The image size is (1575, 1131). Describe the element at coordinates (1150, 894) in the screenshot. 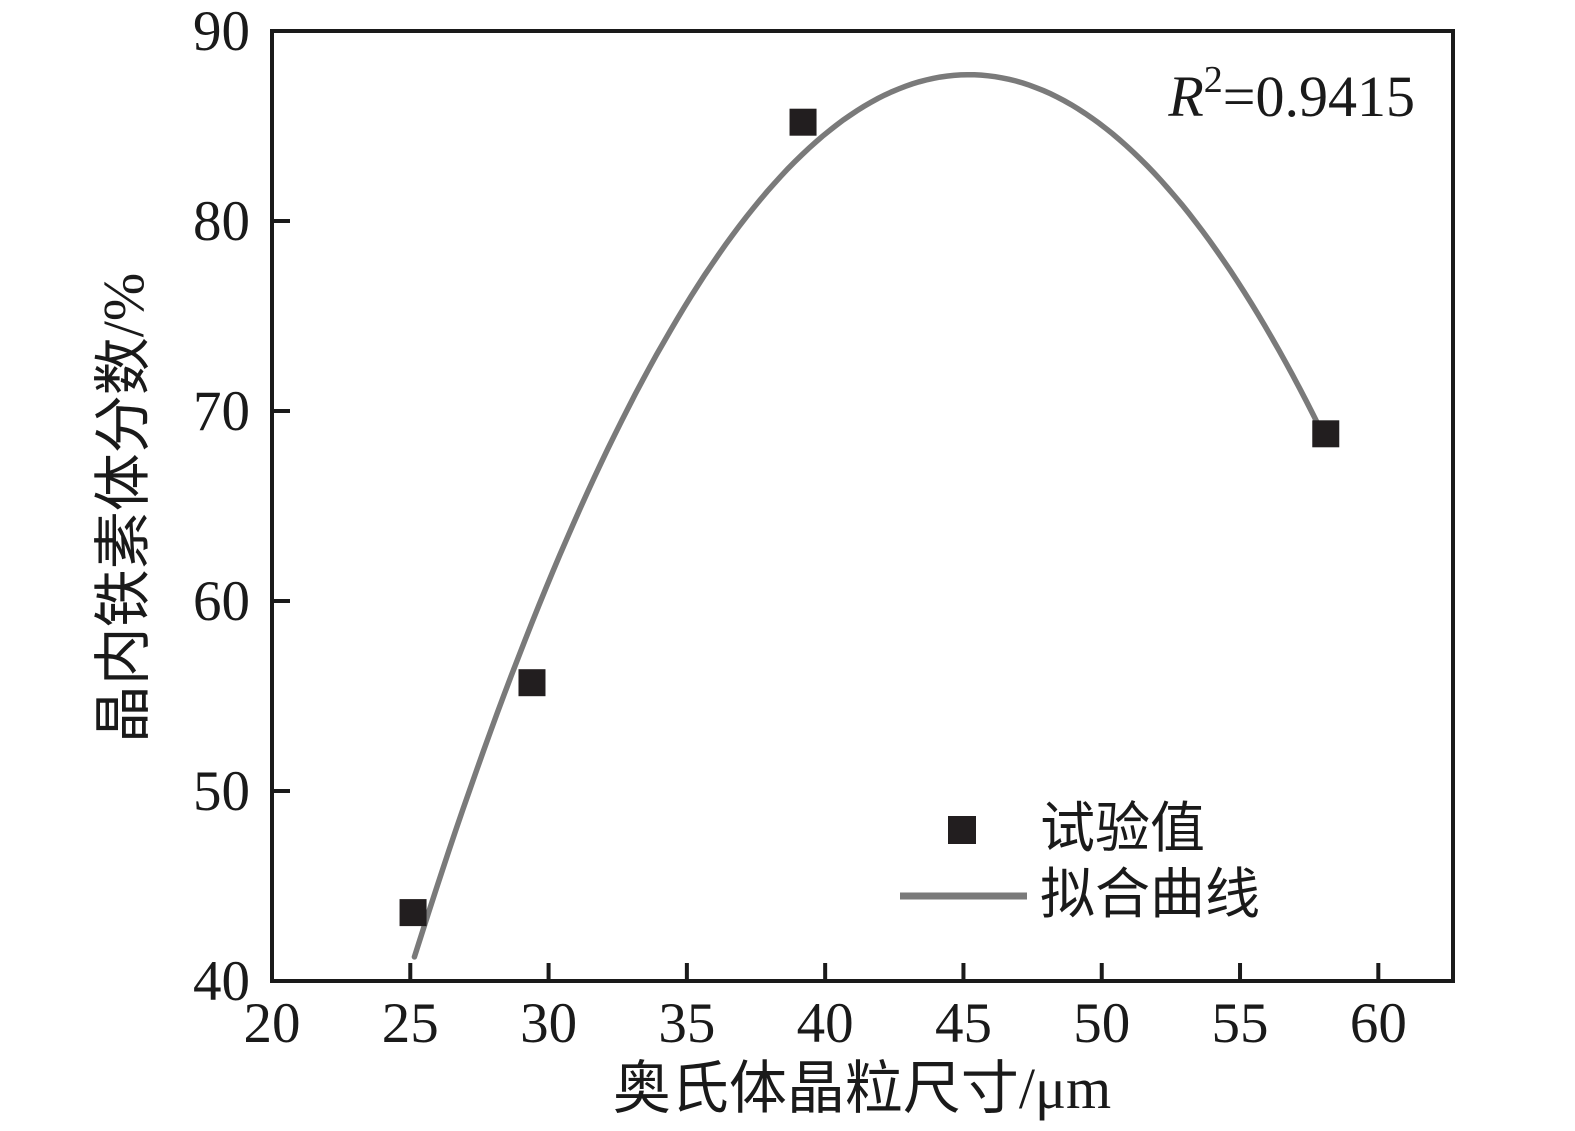

I see `legend-label-fitcurve: 拟合曲线` at that location.